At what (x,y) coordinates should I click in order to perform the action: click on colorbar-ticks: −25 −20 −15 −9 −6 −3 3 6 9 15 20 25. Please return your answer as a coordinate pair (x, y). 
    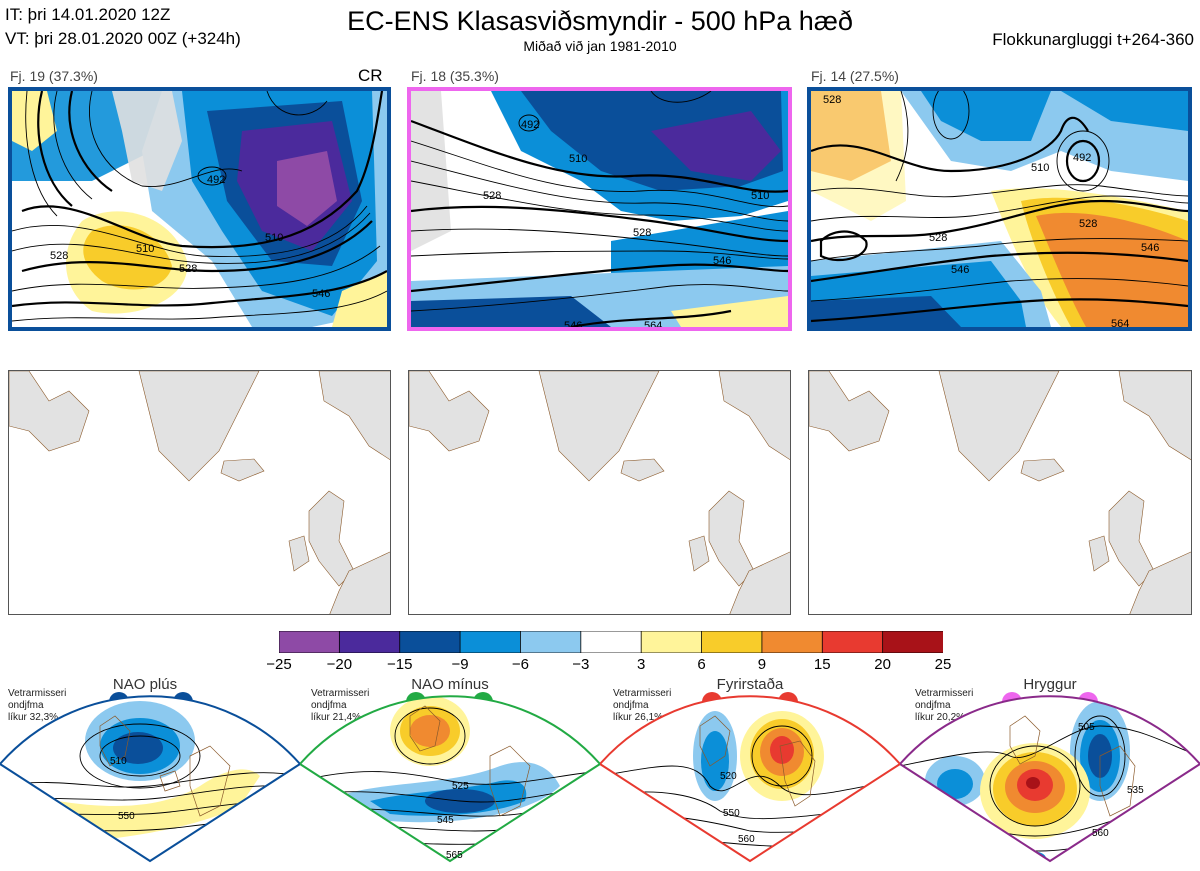
    Looking at the image, I should click on (611, 666).